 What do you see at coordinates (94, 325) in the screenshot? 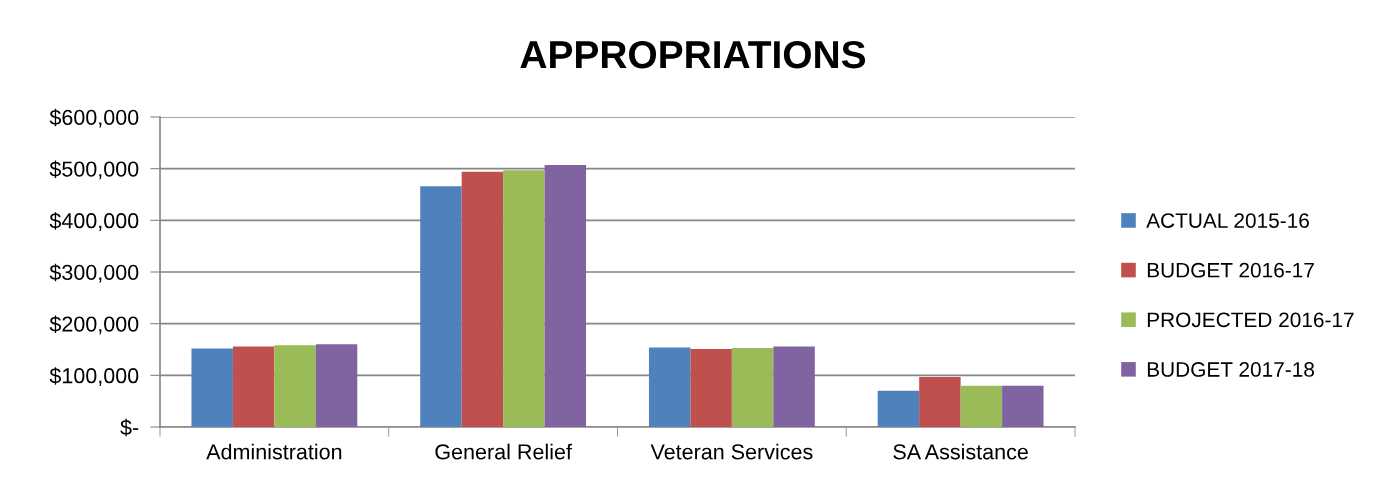
I see `y-tick-label: $200,000` at bounding box center [94, 325].